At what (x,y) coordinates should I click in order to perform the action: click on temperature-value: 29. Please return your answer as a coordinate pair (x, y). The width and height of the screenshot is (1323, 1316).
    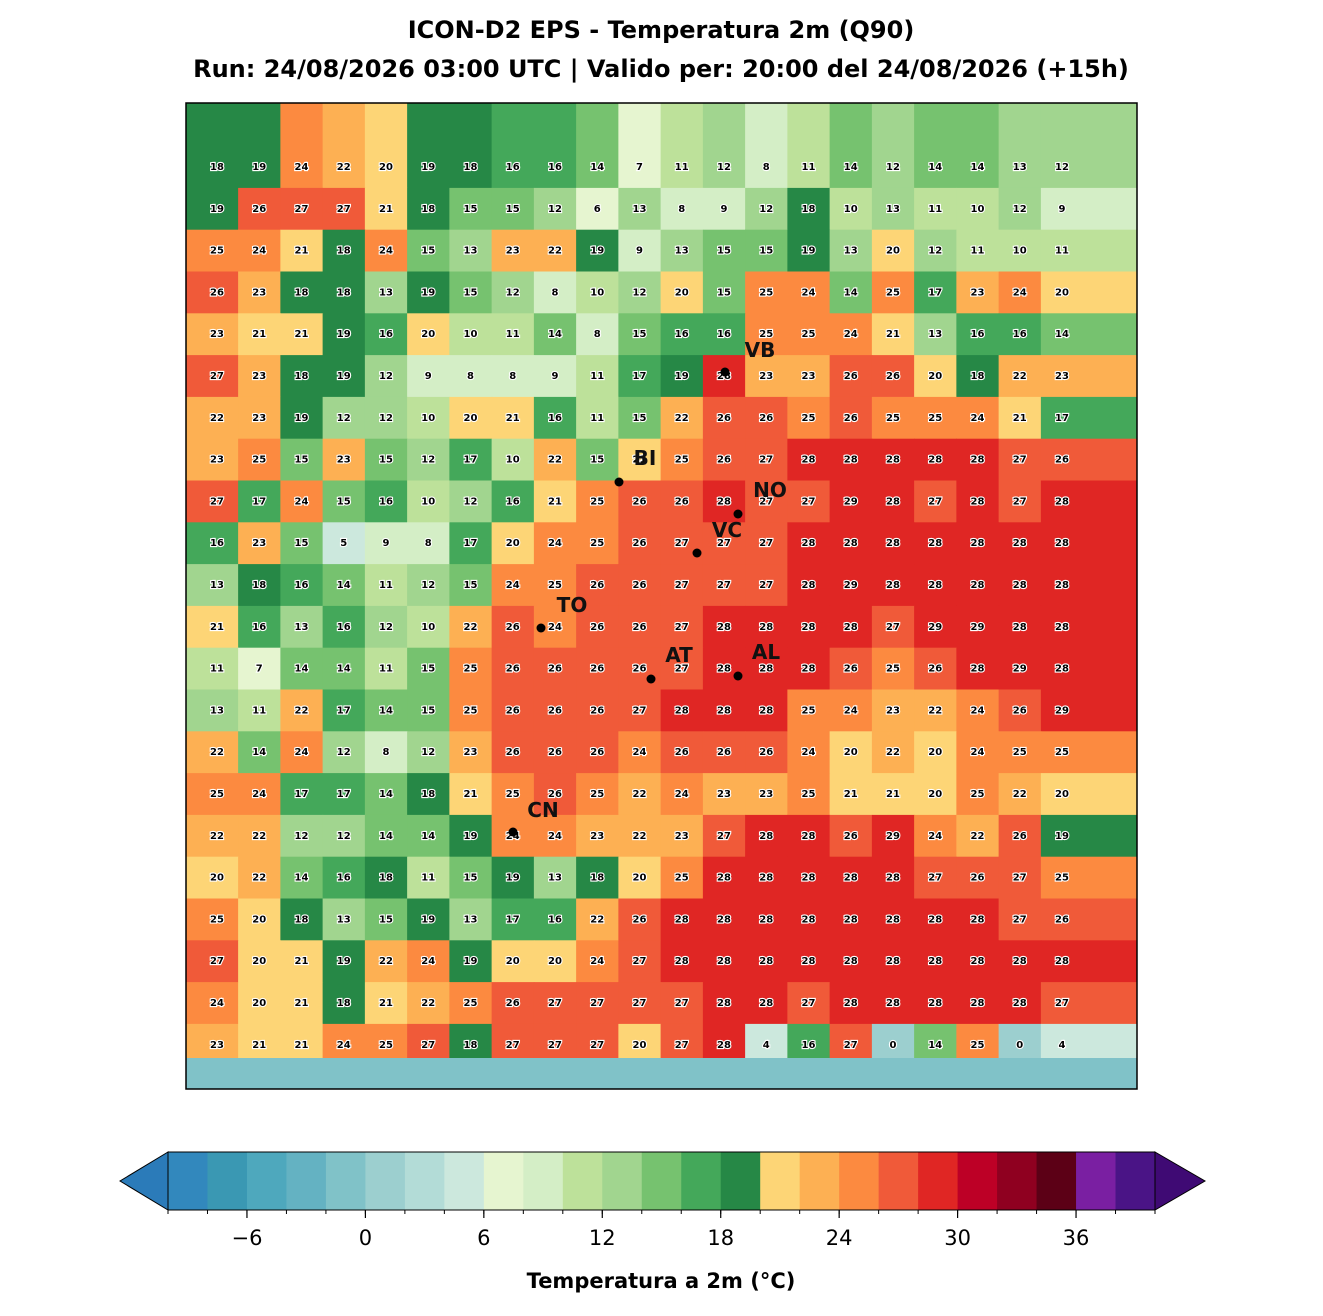
    Looking at the image, I should click on (935, 627).